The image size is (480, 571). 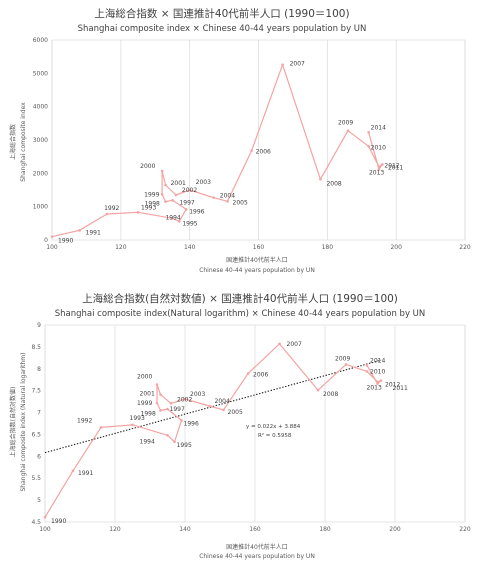 What do you see at coordinates (144, 377) in the screenshot?
I see `chart-2-point-label-2000: 2000` at bounding box center [144, 377].